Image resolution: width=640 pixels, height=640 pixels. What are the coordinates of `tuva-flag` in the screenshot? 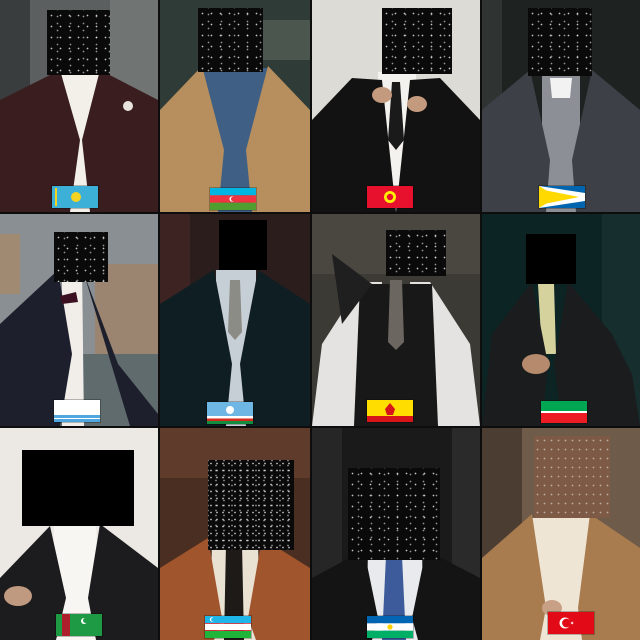 It's located at (562, 197).